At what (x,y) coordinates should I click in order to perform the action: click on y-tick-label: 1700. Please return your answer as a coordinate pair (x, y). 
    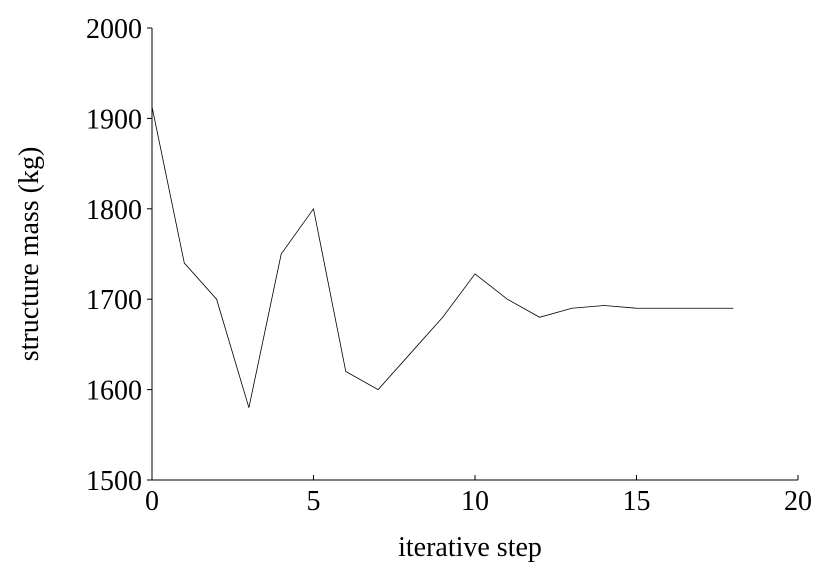
    Looking at the image, I should click on (114, 300).